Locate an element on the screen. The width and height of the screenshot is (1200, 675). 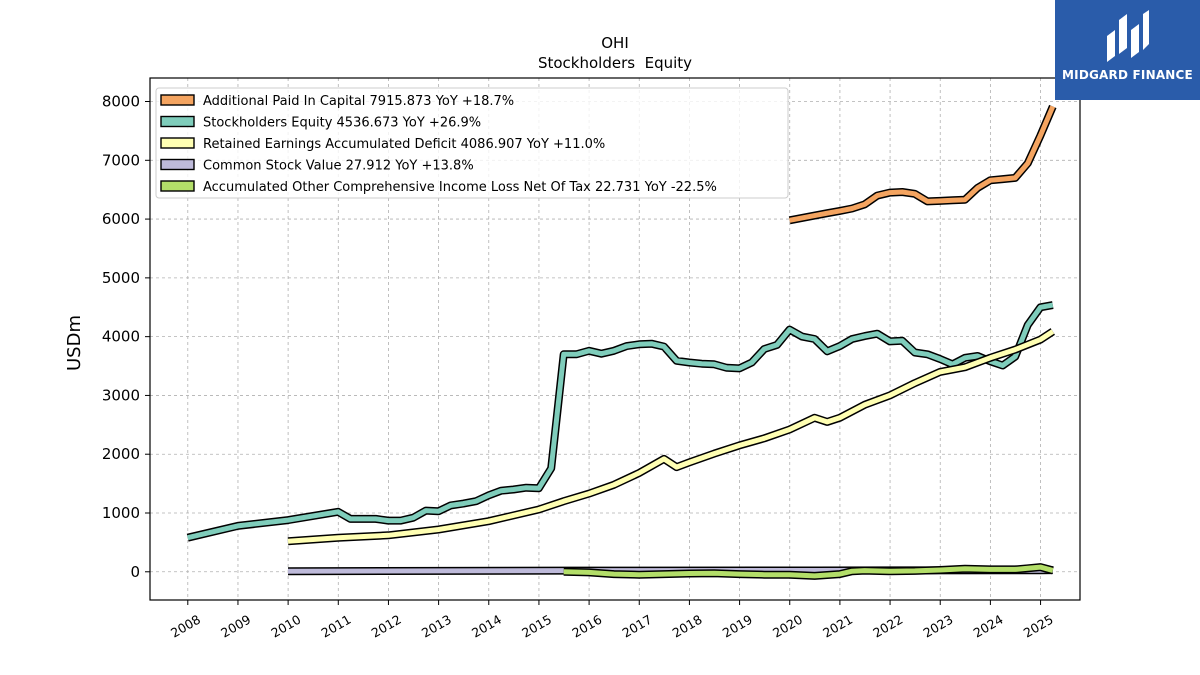
x-tick-label: 2018 is located at coordinates (687, 626).